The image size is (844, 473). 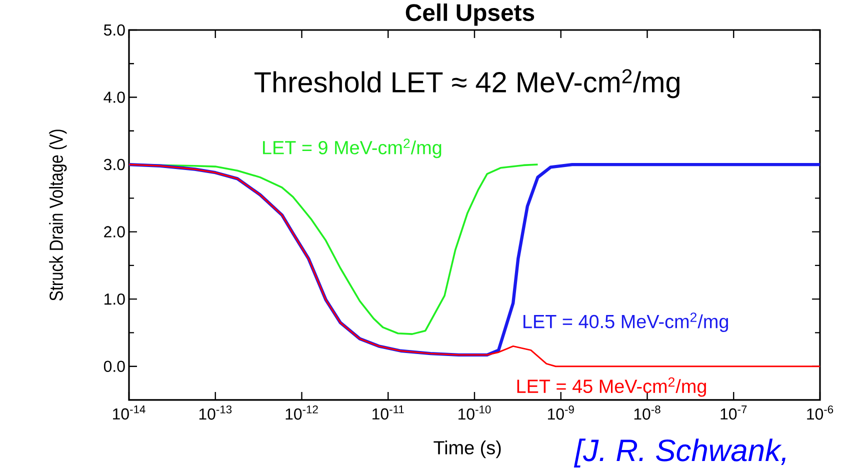 I want to click on x-tick-label: 10$^{-7}$, so click(x=733, y=413).